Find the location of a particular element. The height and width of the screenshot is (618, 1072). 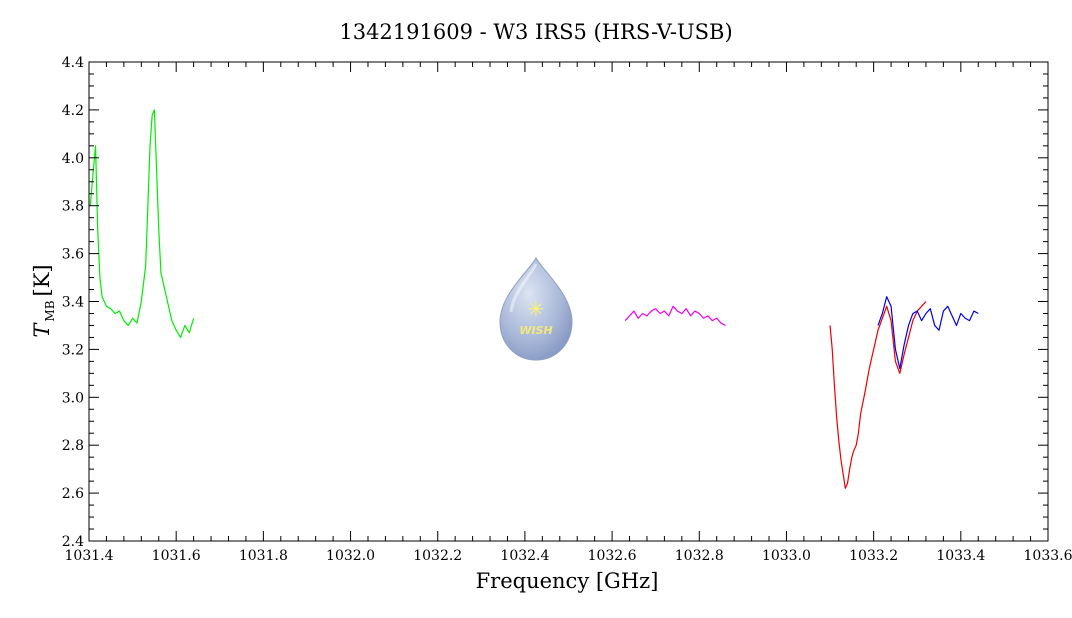

wish-logo: ✳ WISH is located at coordinates (536, 308).